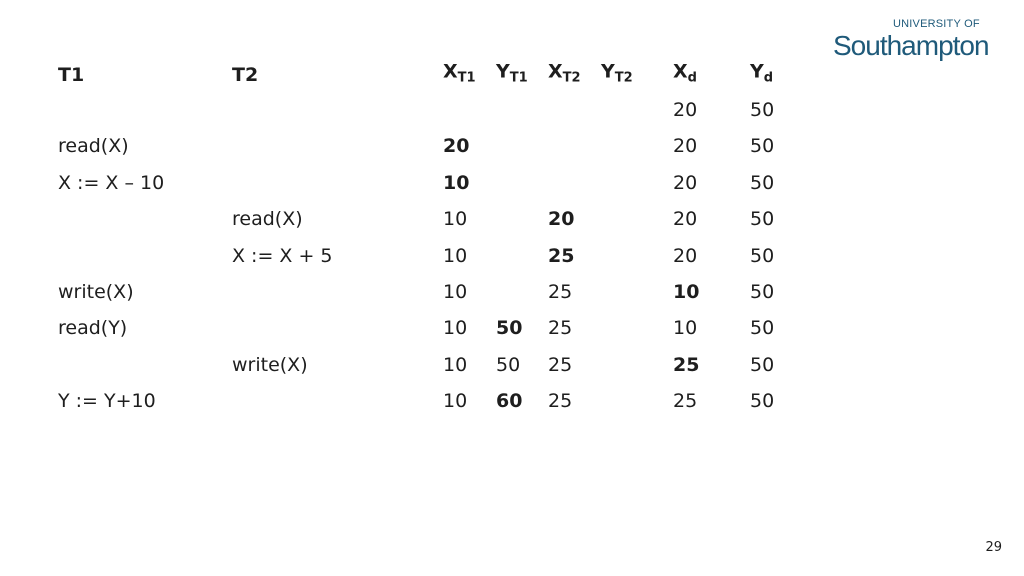  What do you see at coordinates (993, 547) in the screenshot?
I see `page-number: 29` at bounding box center [993, 547].